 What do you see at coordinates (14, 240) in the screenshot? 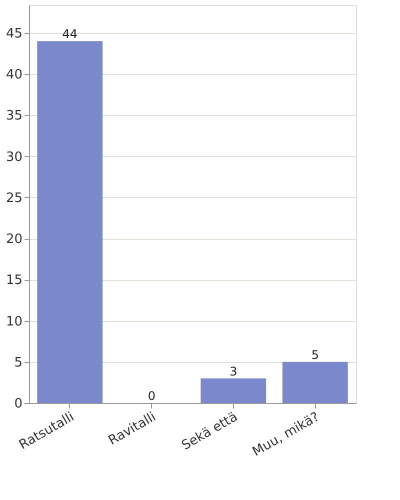
I see `y-tick-label: 20` at bounding box center [14, 240].